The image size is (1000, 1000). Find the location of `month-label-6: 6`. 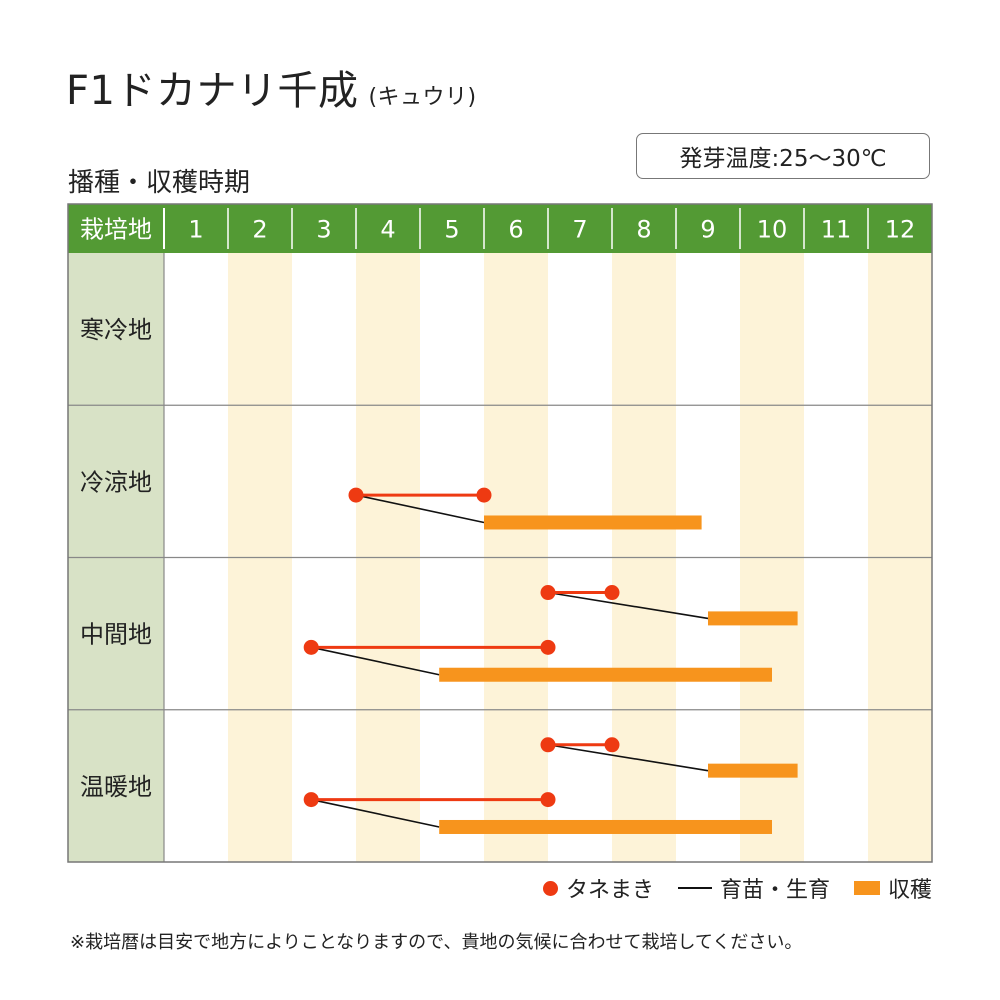

month-label-6: 6 is located at coordinates (515, 230).